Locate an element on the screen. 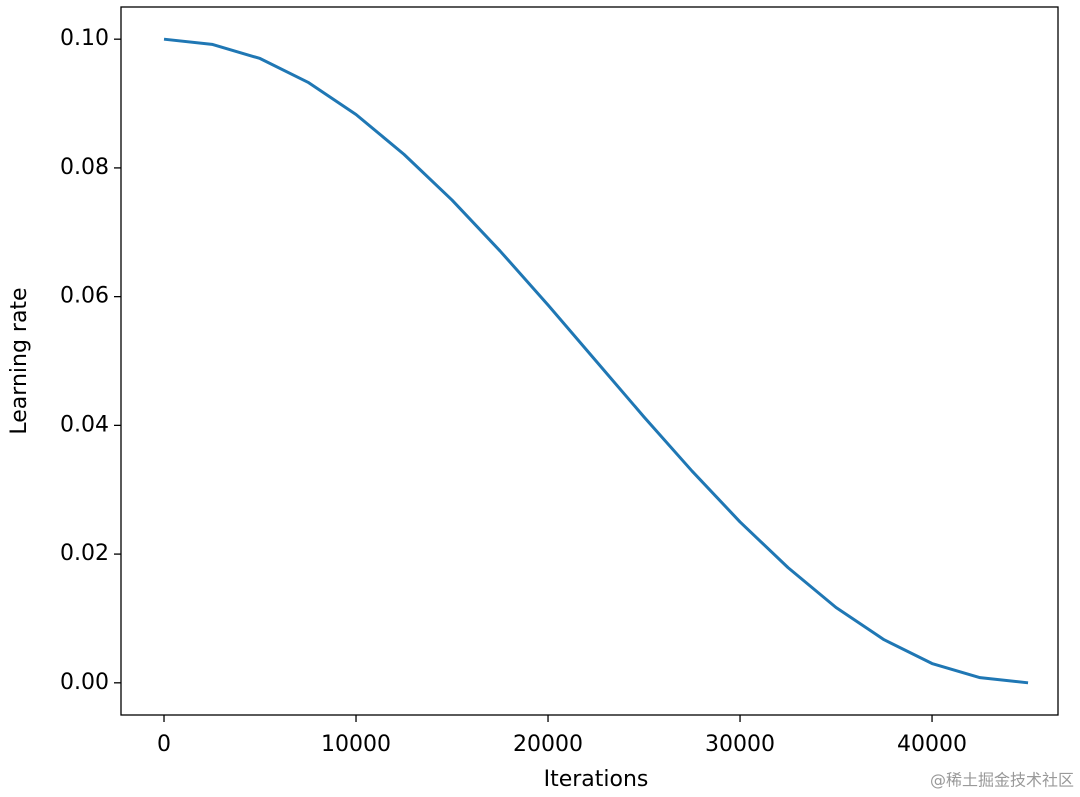 Image resolution: width=1080 pixels, height=797 pixels. y-tick-label: 0.02 is located at coordinates (84, 553).